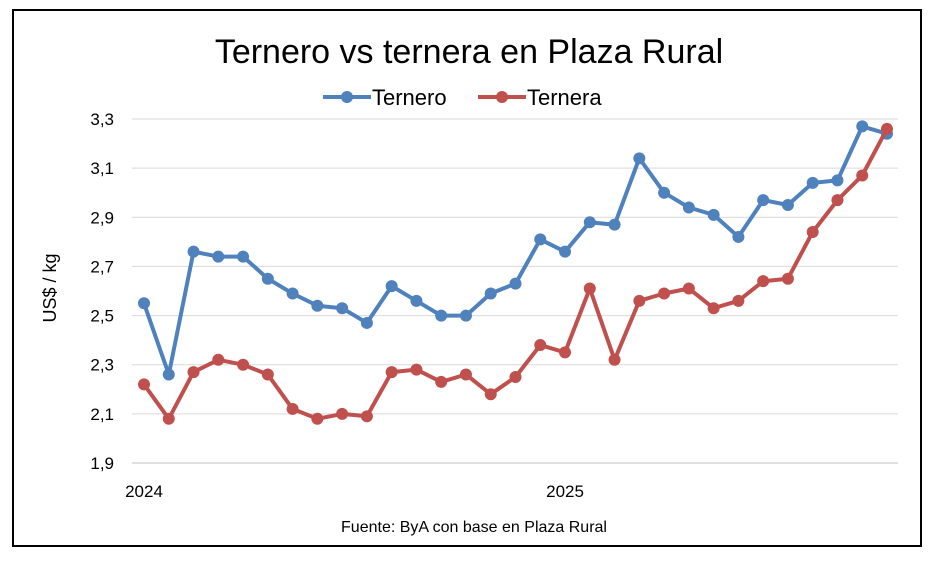 This screenshot has height=567, width=937. I want to click on y-tick-label: 2,7, so click(102, 266).